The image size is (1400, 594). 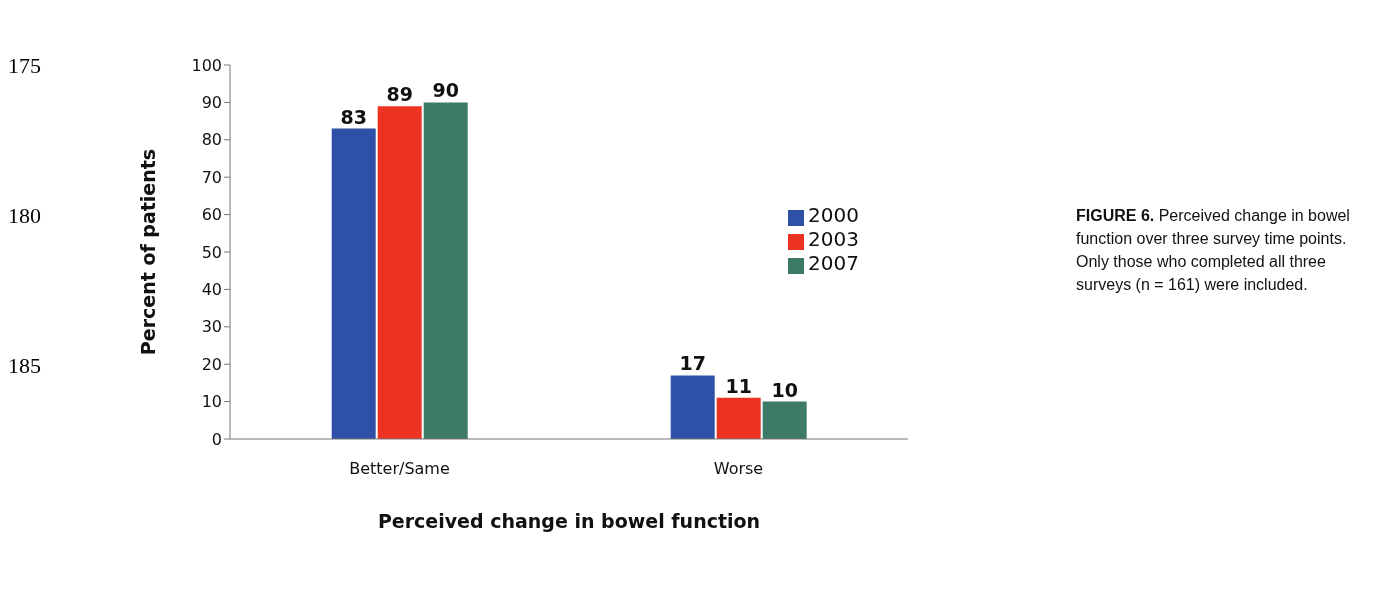 I want to click on legend-label: 2007, so click(x=833, y=263).